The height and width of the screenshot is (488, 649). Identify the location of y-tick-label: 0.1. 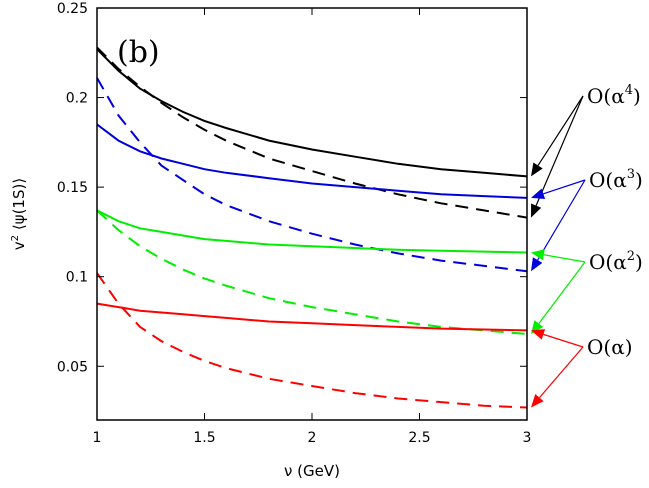
(77, 278).